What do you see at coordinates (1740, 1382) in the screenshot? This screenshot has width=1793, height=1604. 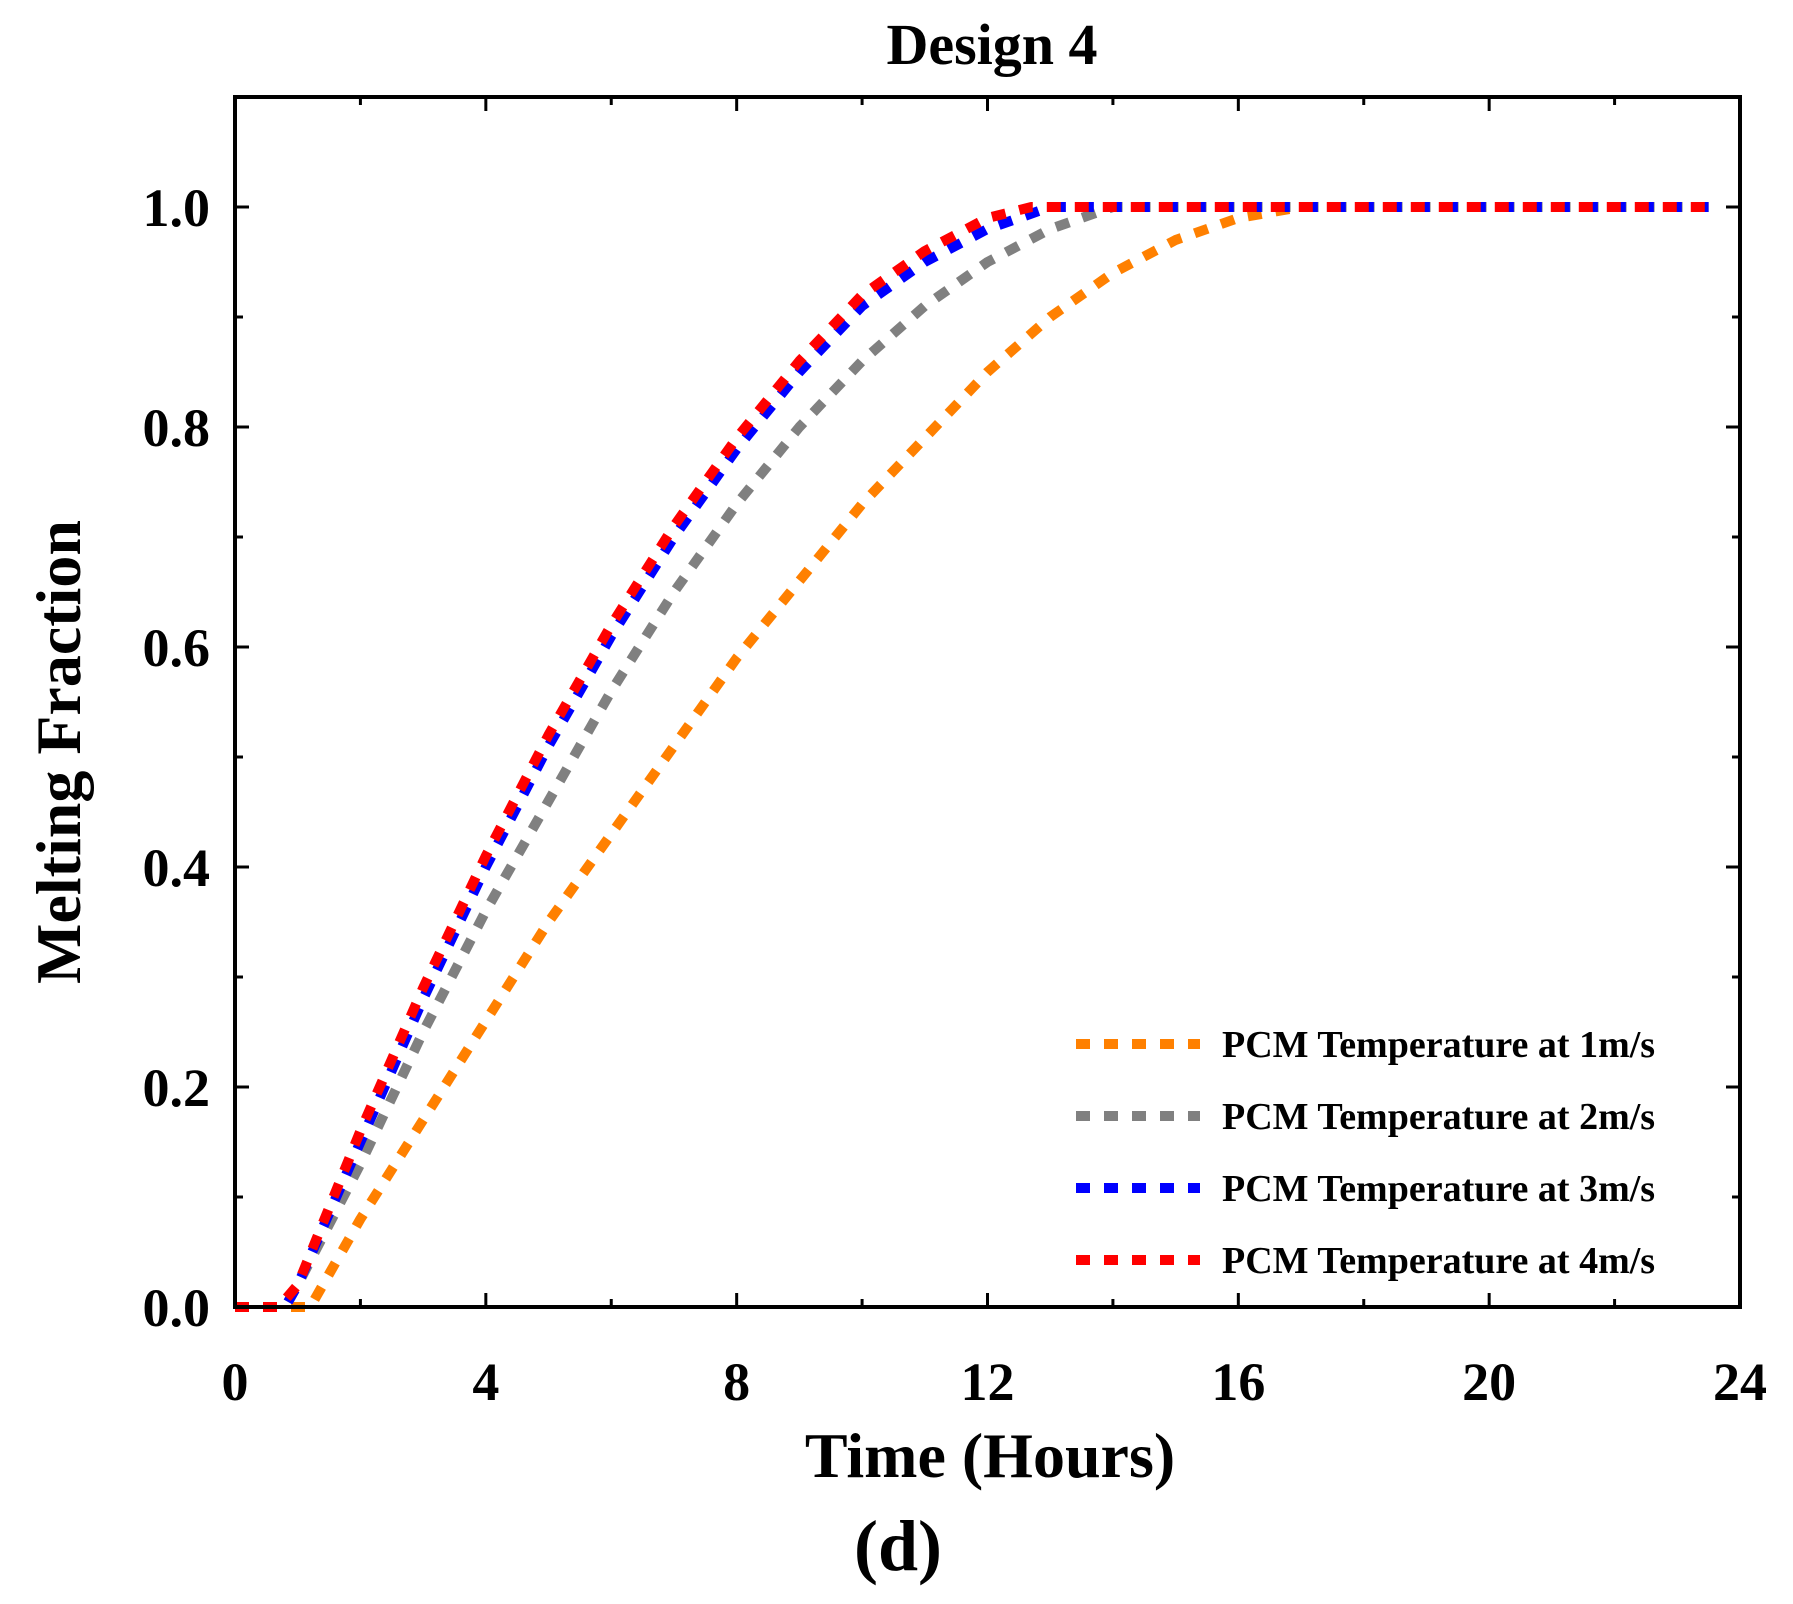 I see `x-tick-label-6: 24` at bounding box center [1740, 1382].